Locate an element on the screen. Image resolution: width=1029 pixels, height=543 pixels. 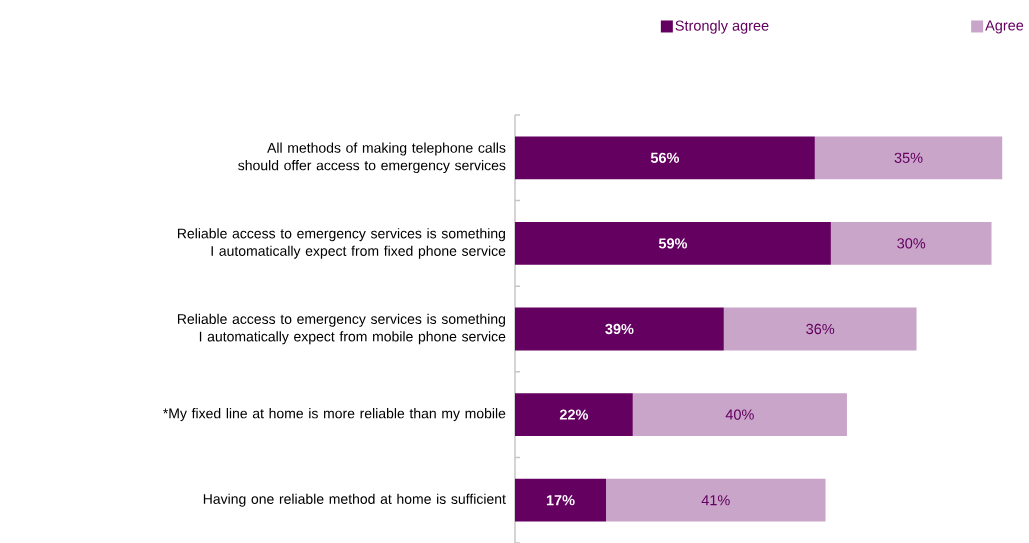
data-label: 56% is located at coordinates (665, 157).